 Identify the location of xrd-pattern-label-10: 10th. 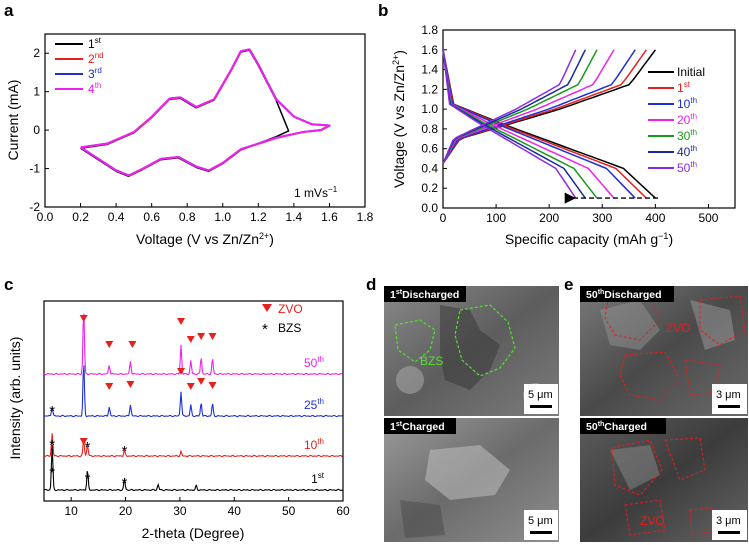
(314, 444).